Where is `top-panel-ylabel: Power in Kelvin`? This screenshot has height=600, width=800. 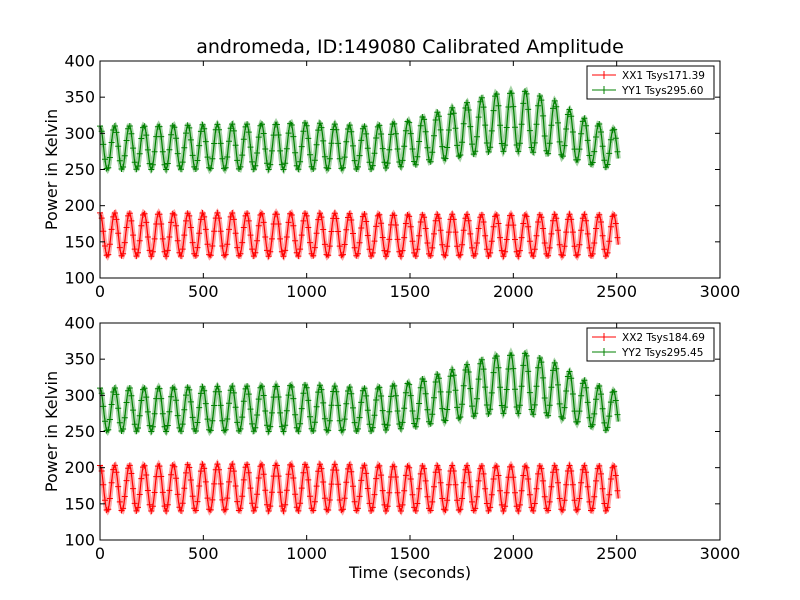
top-panel-ylabel: Power in Kelvin is located at coordinates (51, 169).